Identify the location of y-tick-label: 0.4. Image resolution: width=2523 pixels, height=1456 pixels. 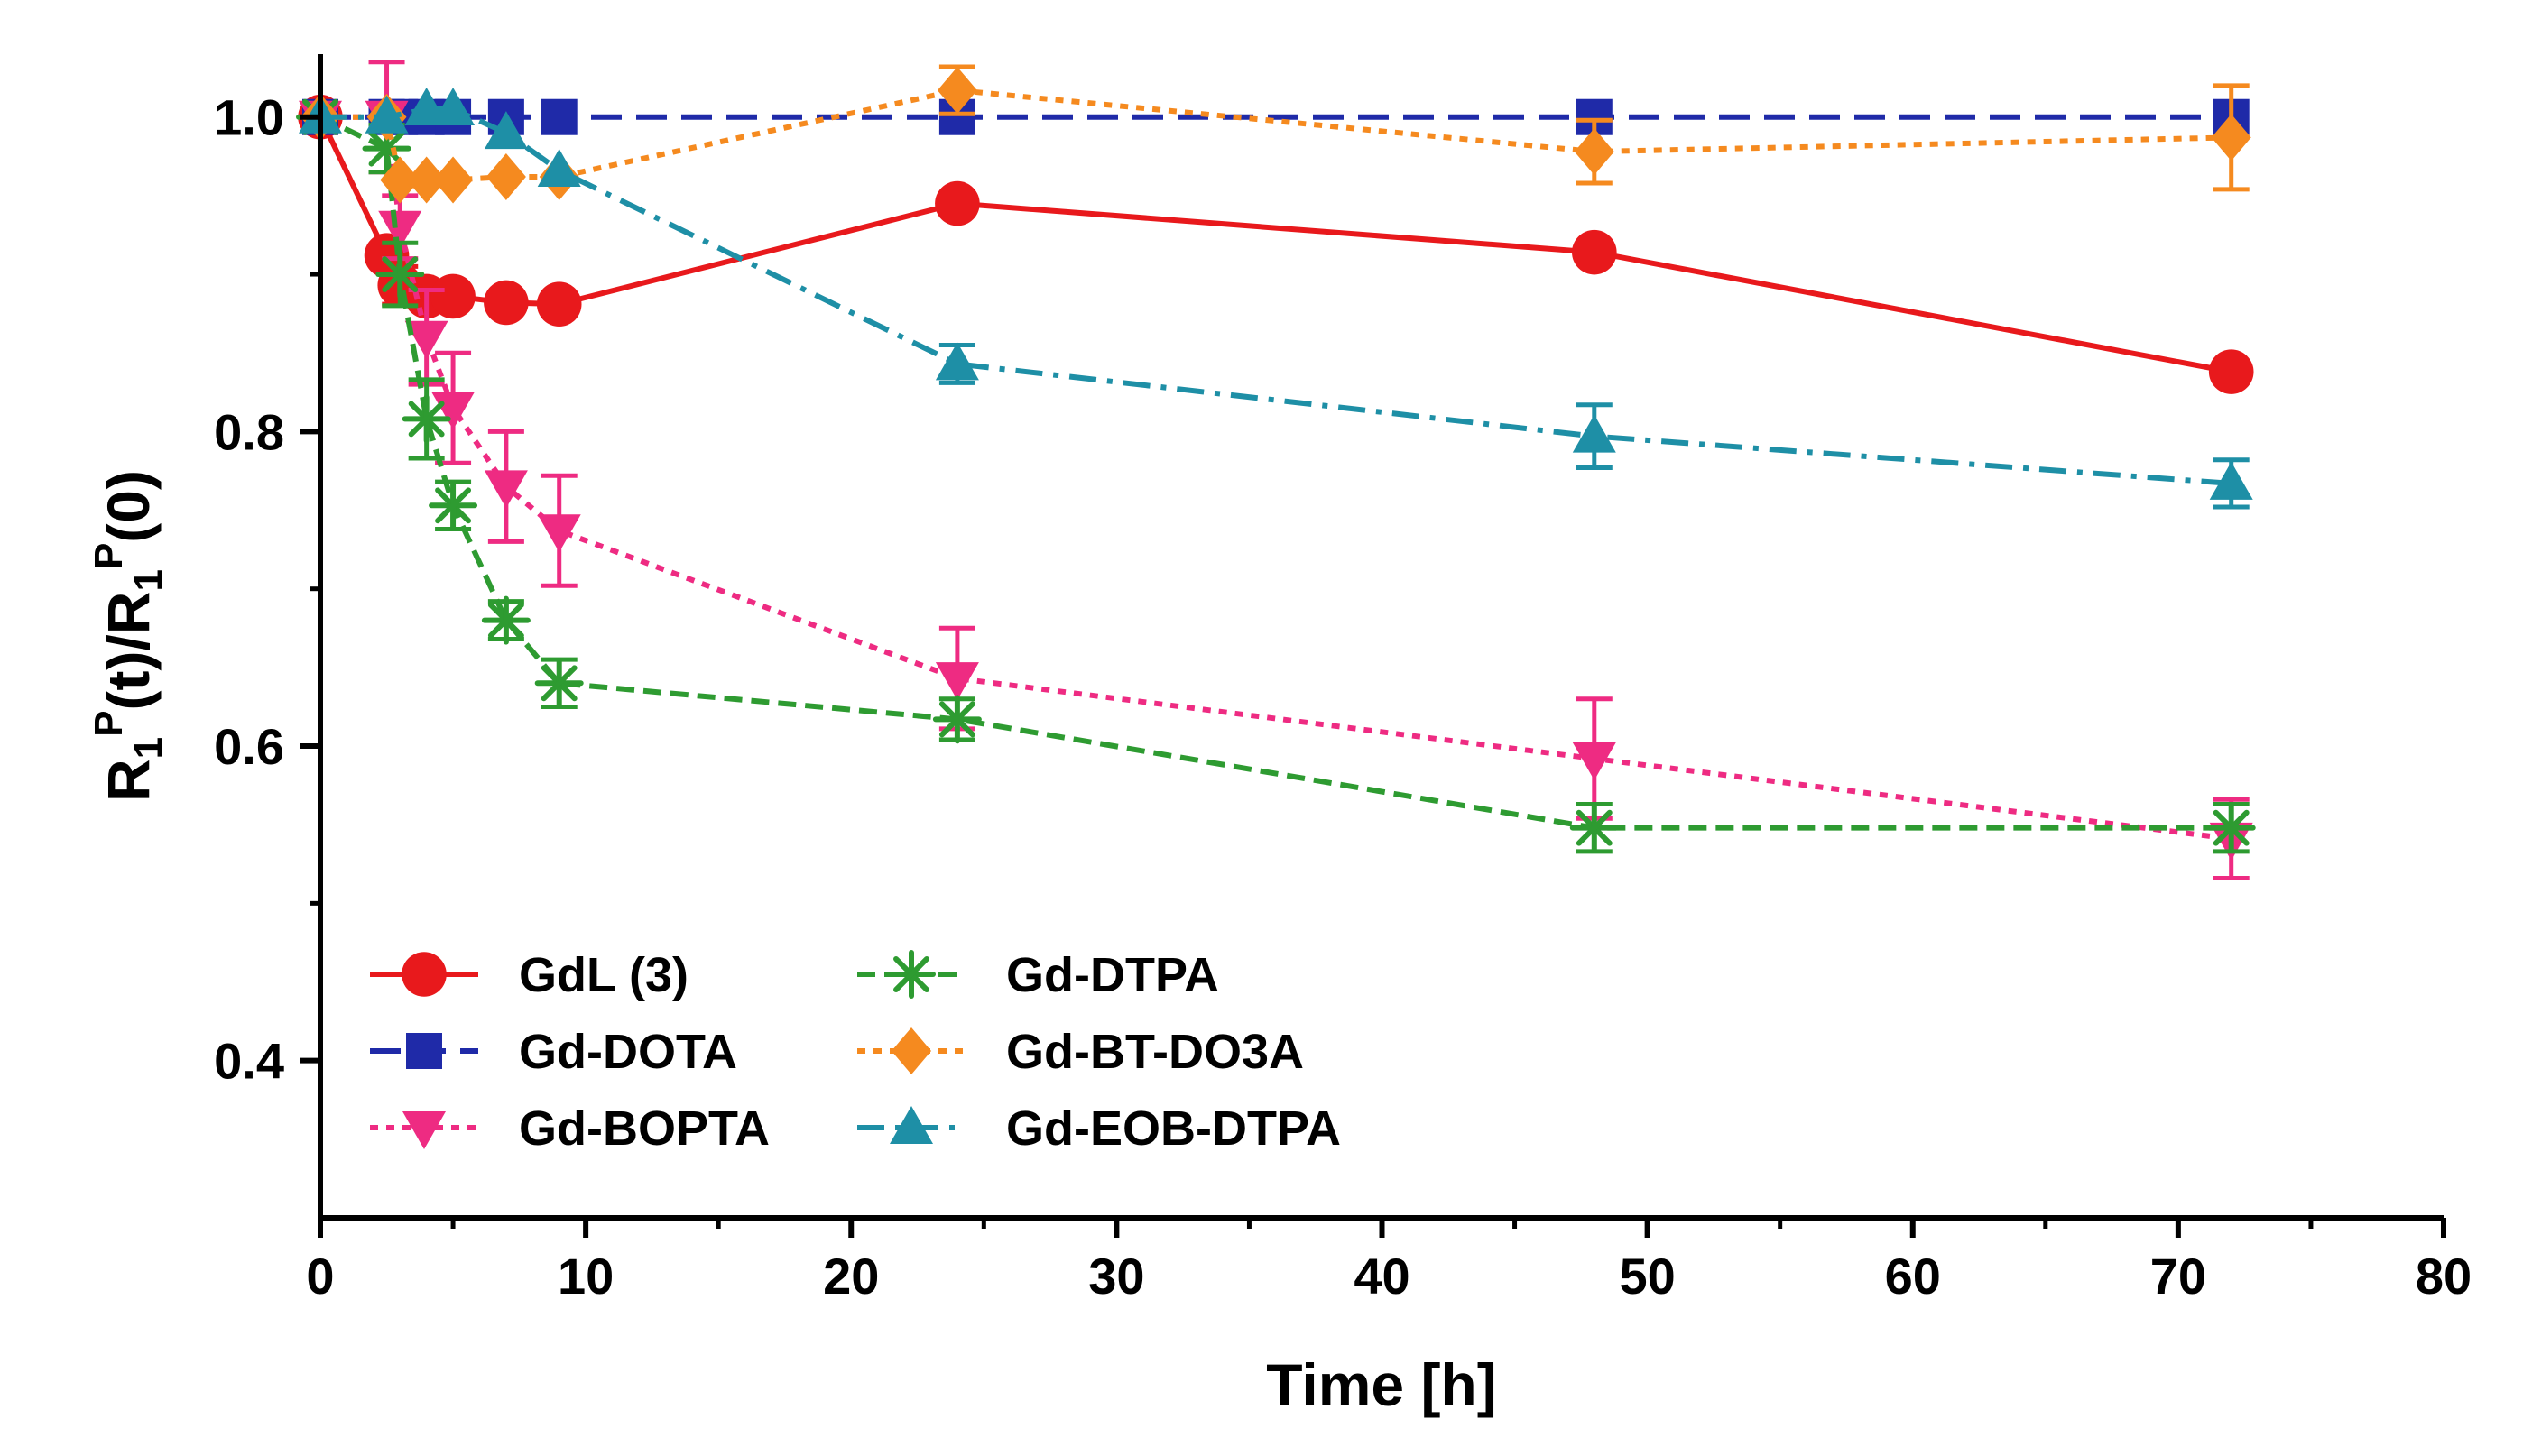
(249, 1061).